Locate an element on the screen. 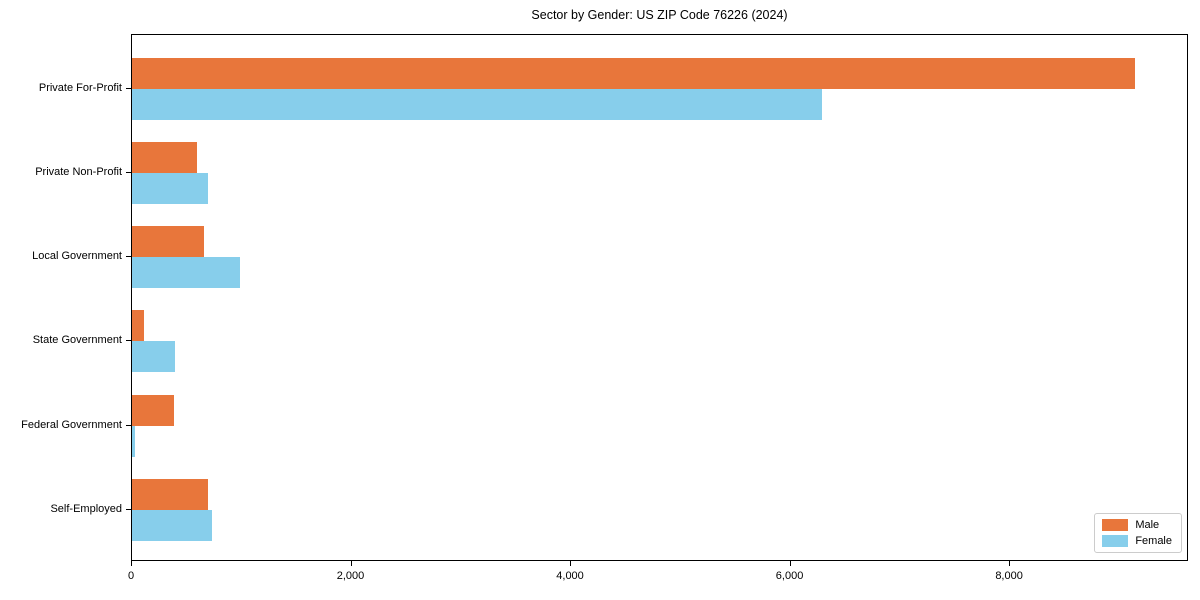  bar-male-state-government is located at coordinates (138, 326).